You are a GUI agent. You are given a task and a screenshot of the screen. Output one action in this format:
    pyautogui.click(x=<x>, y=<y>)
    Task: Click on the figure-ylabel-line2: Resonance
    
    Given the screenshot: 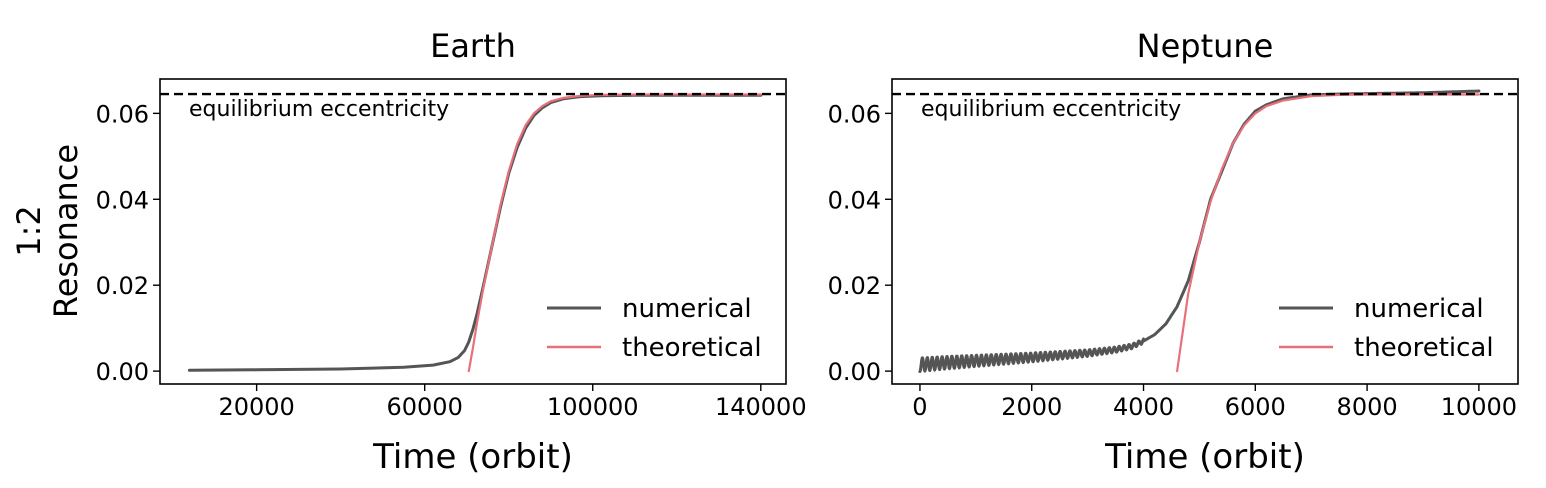 What is the action you would take?
    pyautogui.click(x=66, y=231)
    